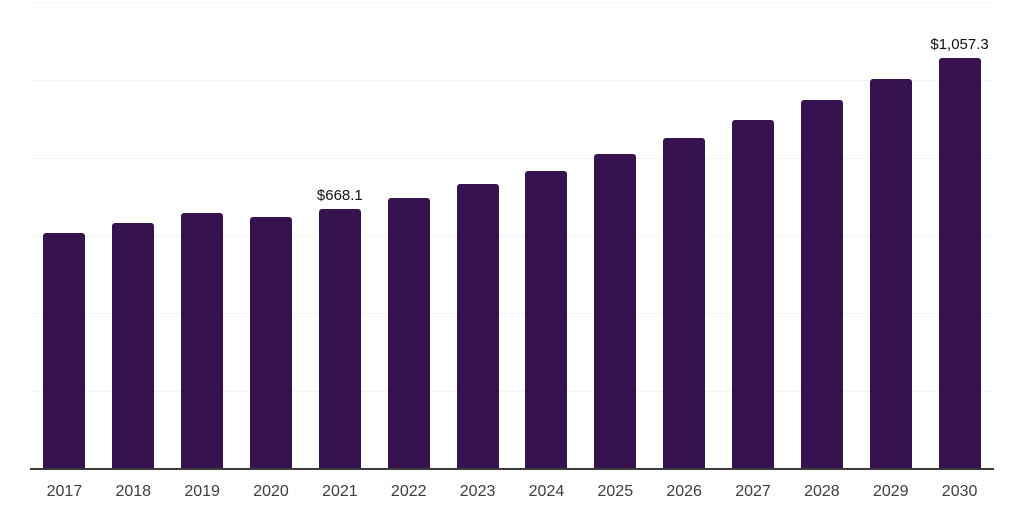  I want to click on x-tick-label-2023: 2023, so click(477, 491).